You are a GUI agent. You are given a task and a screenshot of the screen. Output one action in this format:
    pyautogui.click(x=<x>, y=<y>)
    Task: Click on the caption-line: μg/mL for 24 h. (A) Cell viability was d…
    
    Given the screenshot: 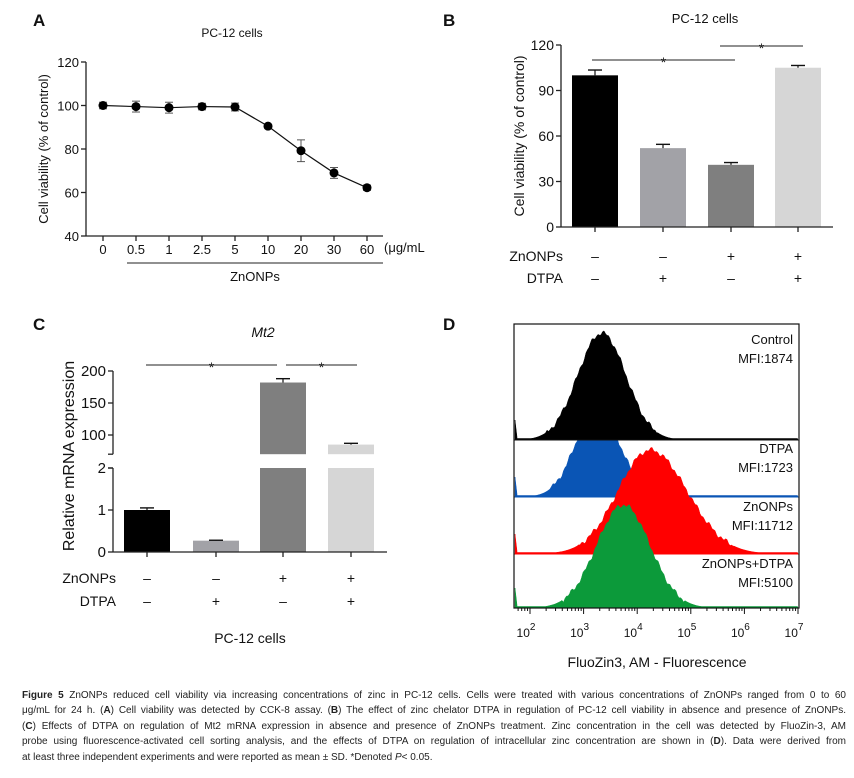 What is the action you would take?
    pyautogui.click(x=434, y=710)
    